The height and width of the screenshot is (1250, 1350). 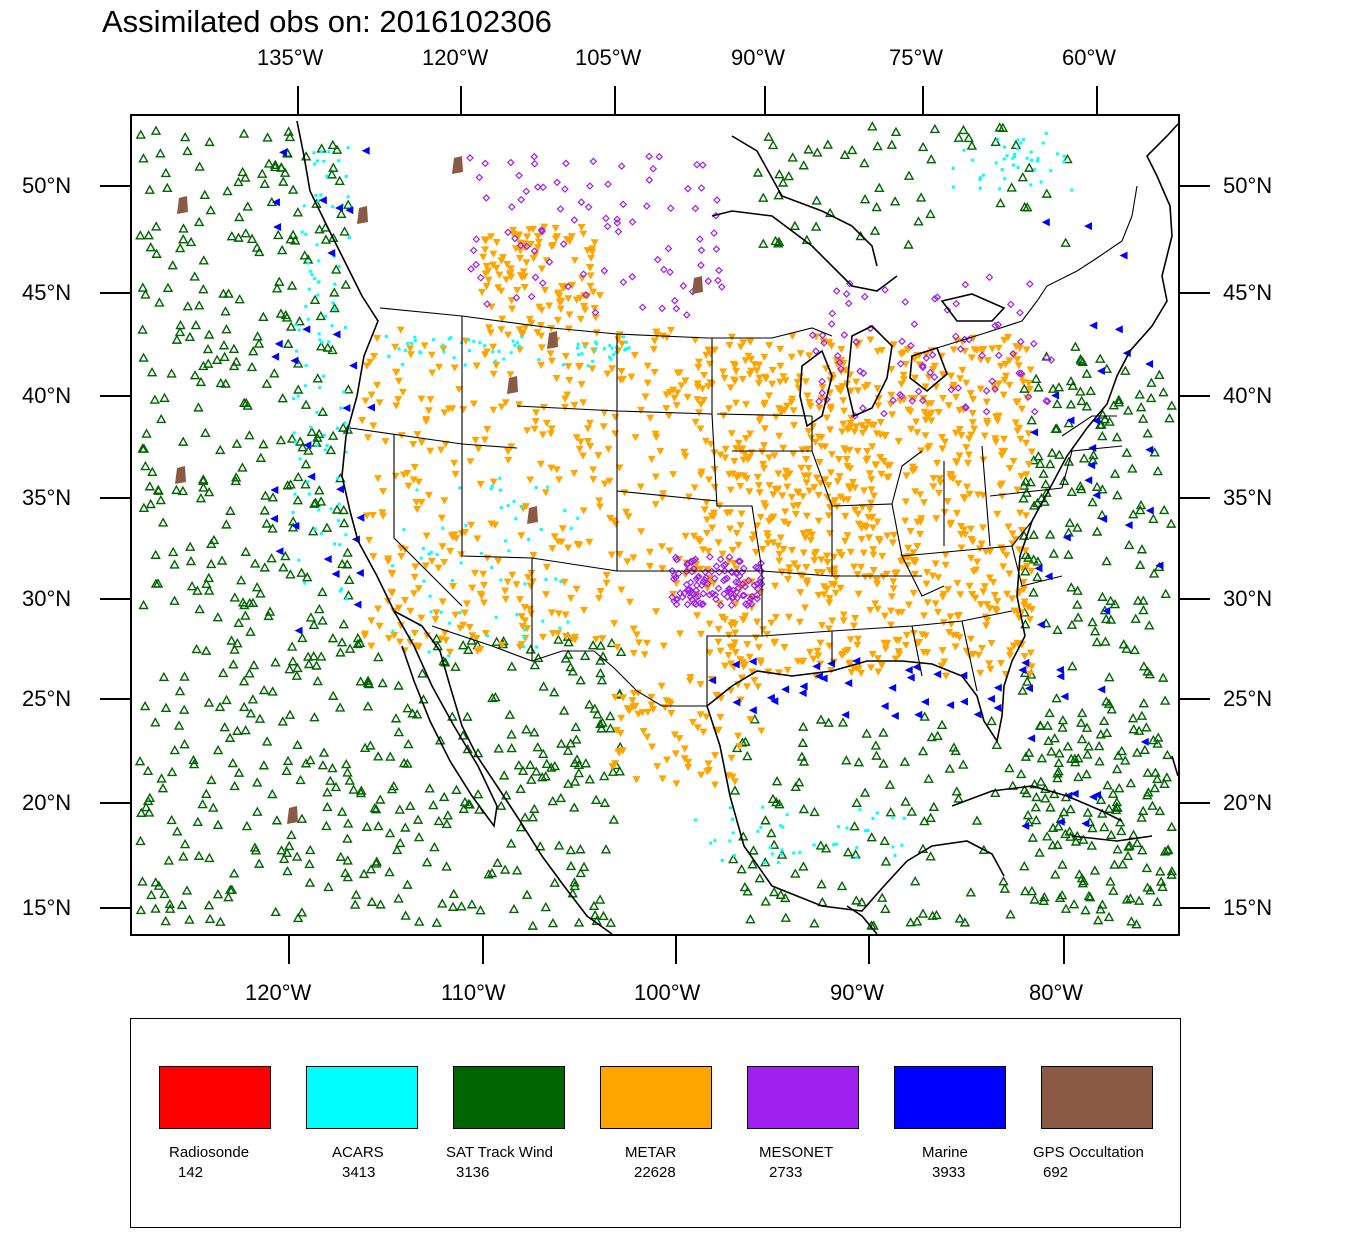 What do you see at coordinates (115, 186) in the screenshot?
I see `tick-left-50n` at bounding box center [115, 186].